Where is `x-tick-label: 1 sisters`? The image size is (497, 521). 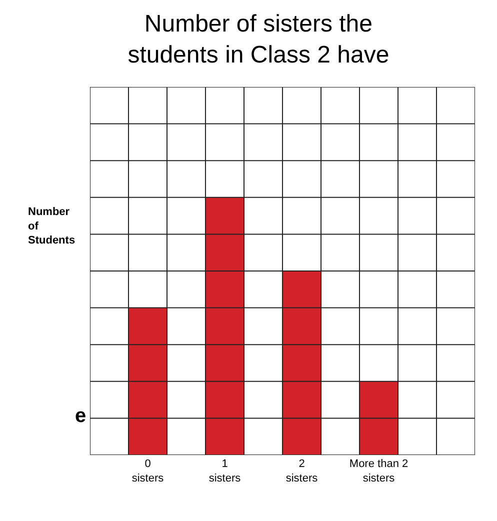 x-tick-label: 1 sisters is located at coordinates (225, 471).